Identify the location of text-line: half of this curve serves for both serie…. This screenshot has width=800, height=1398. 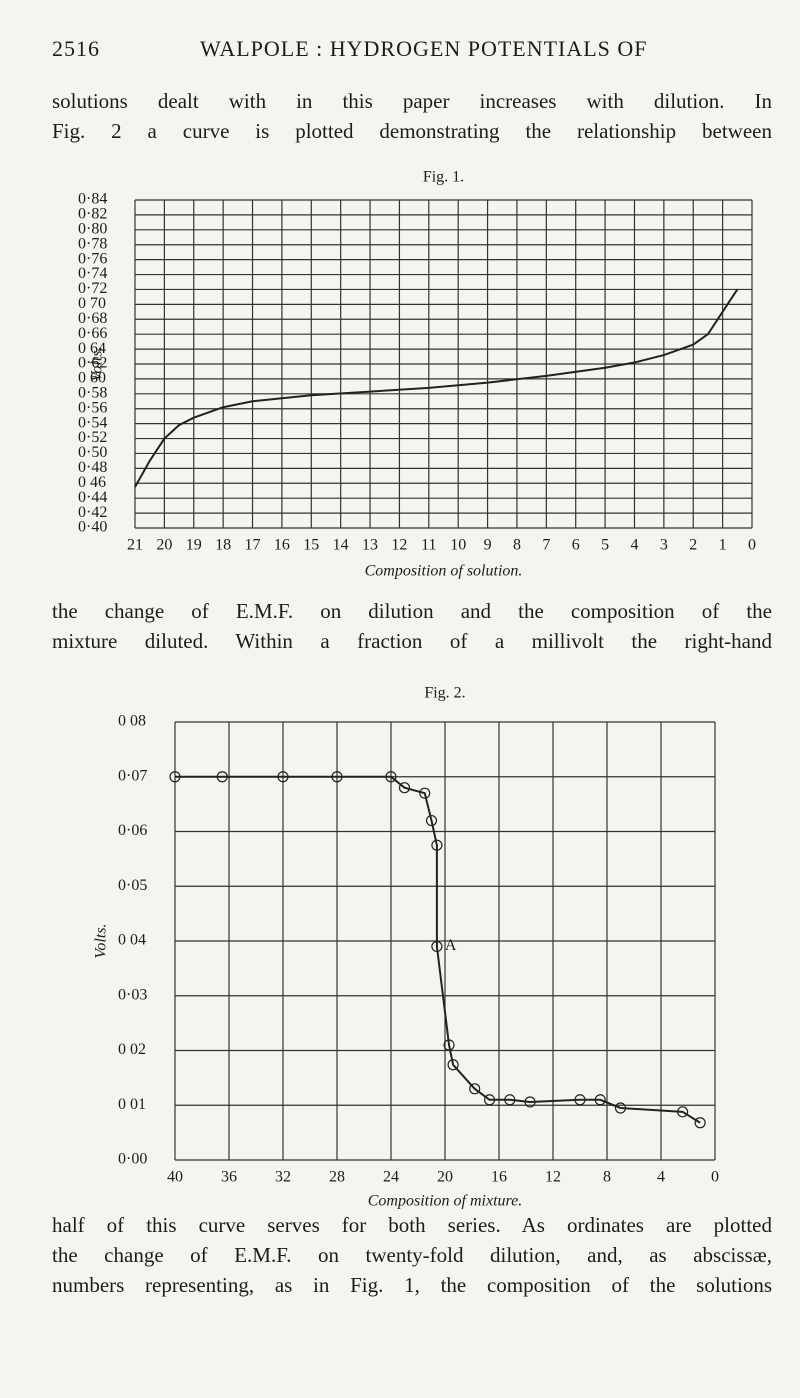
(412, 1225).